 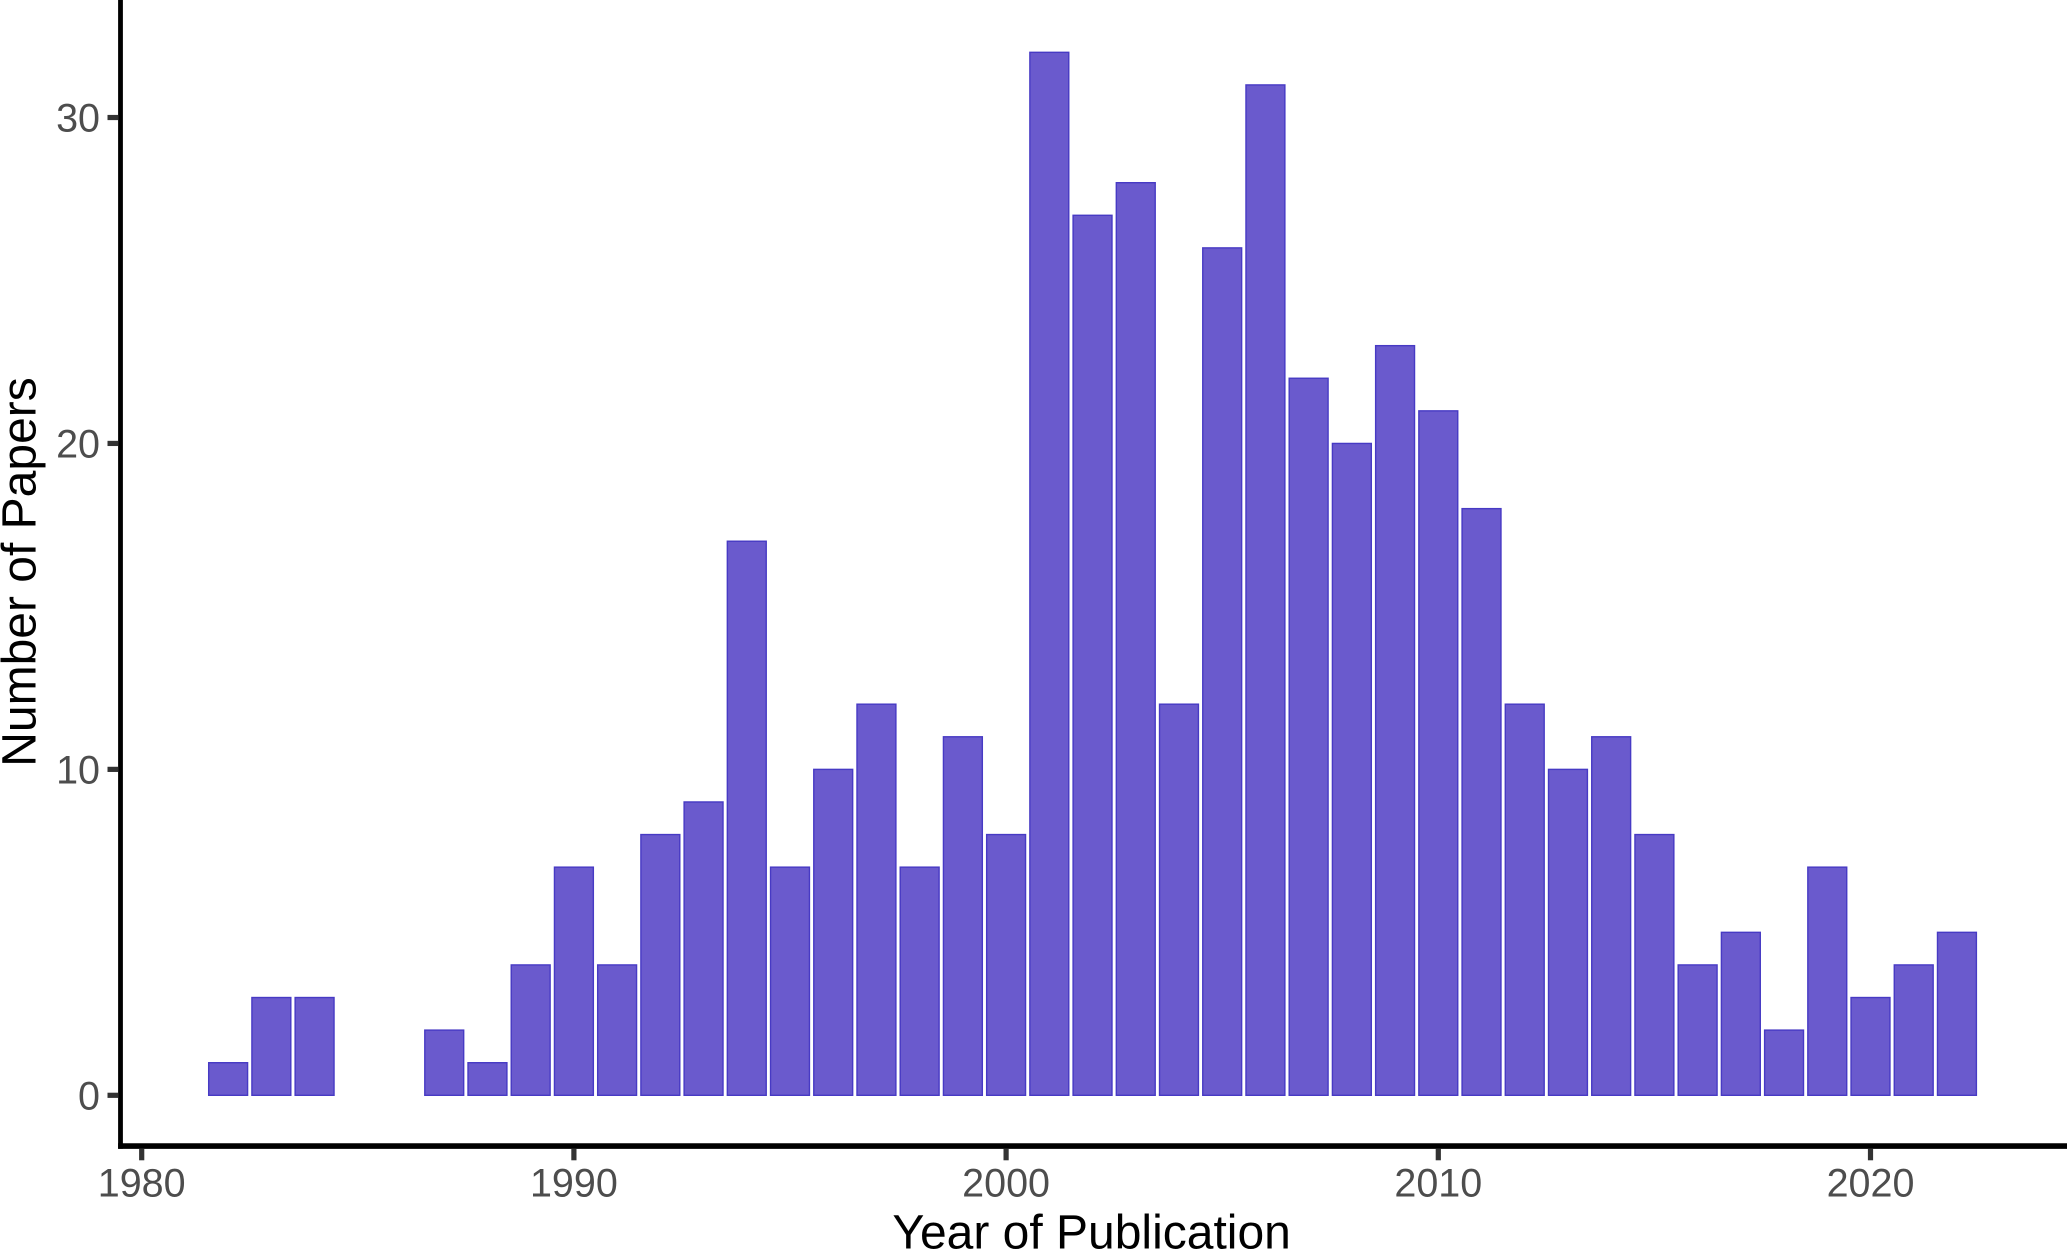 What do you see at coordinates (23, 572) in the screenshot?
I see `svg-text: Number of Papers` at bounding box center [23, 572].